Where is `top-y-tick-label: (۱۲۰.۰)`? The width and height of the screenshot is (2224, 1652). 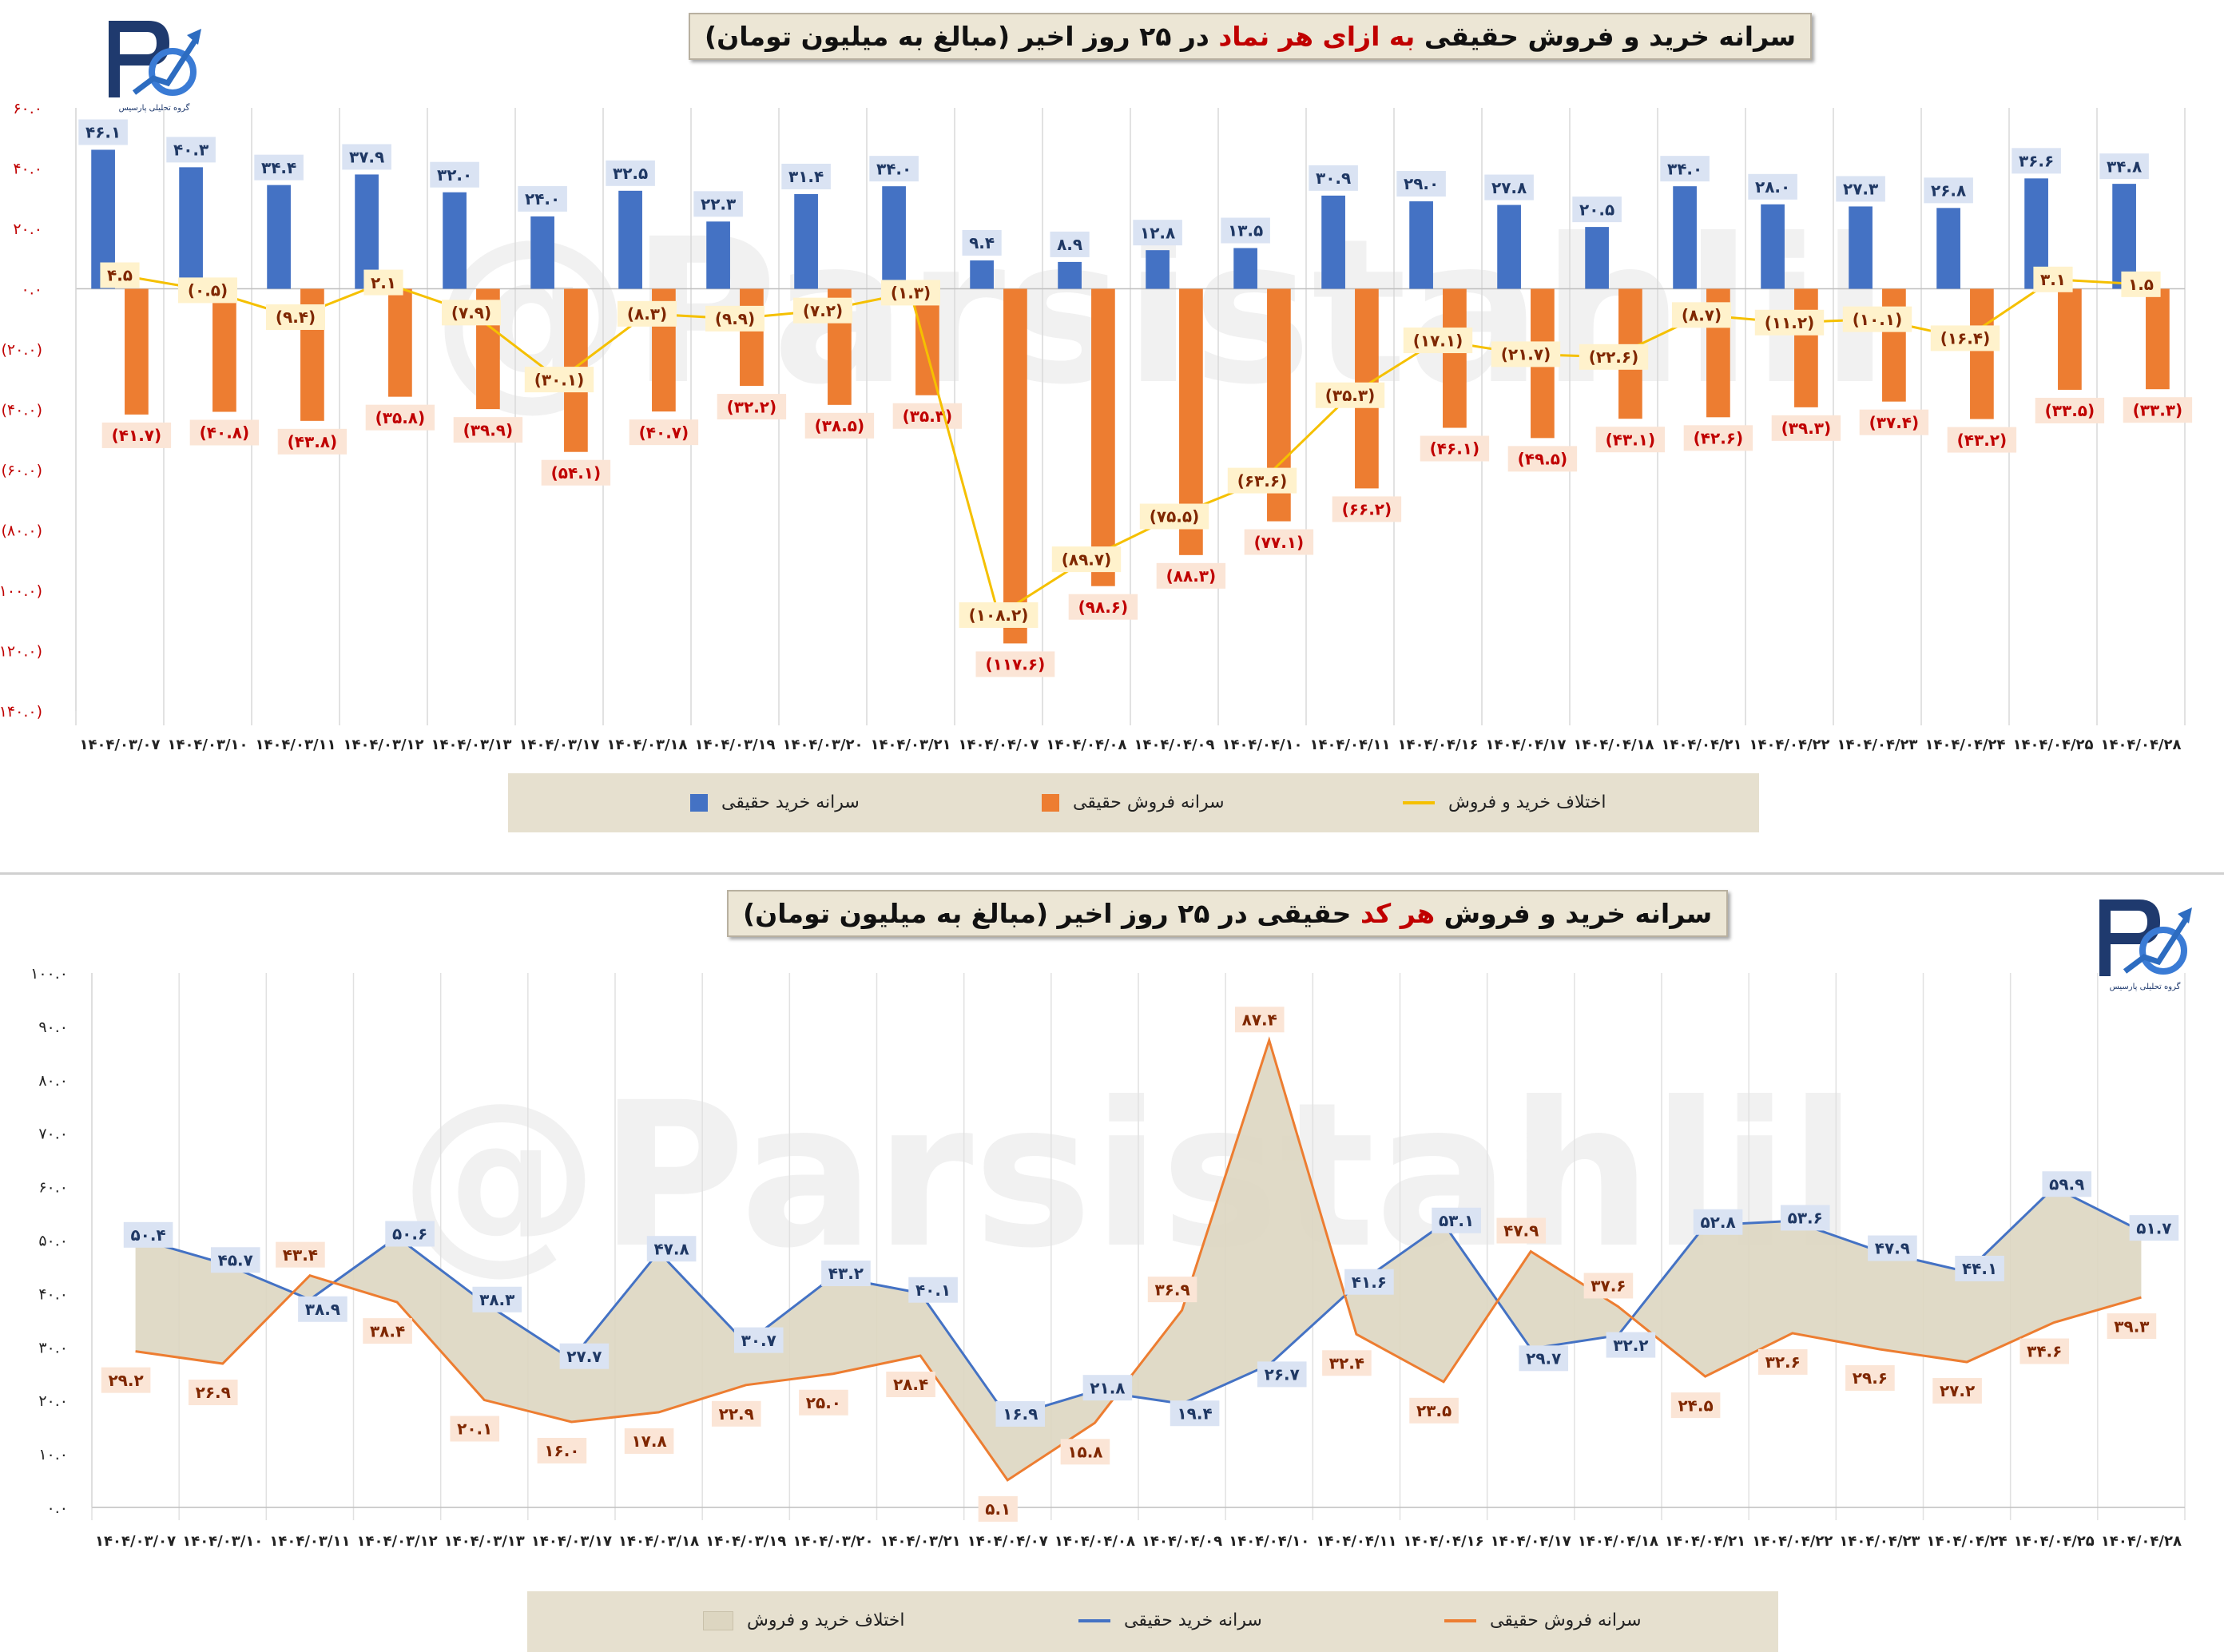
top-y-tick-label: (۱۲۰.۰) is located at coordinates (21, 652).